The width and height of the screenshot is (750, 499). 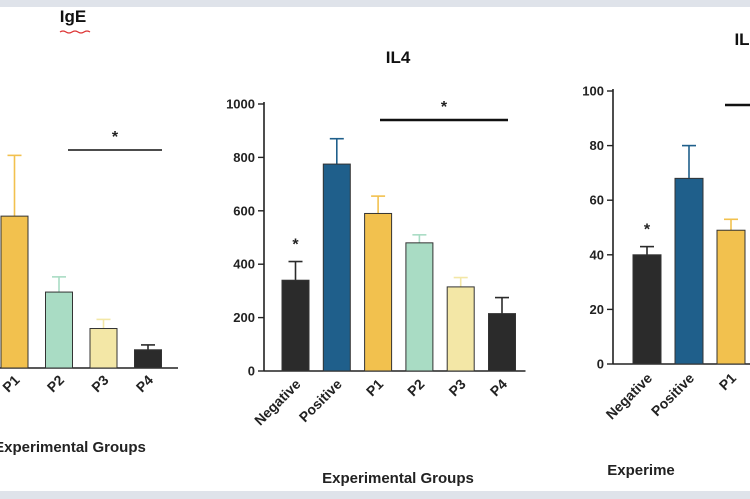 I want to click on chart-title: IgE, so click(x=73, y=16).